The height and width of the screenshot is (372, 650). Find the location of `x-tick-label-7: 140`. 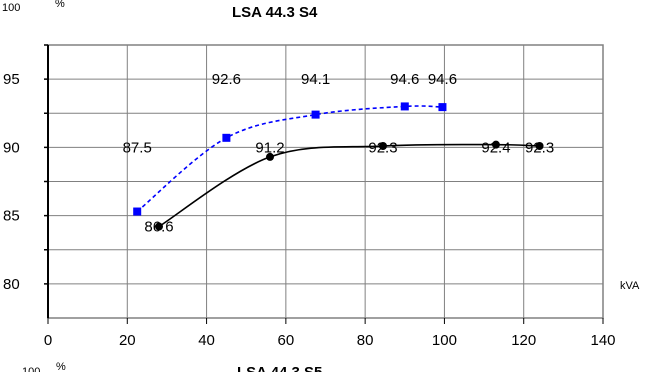

x-tick-label-7: 140 is located at coordinates (602, 340).